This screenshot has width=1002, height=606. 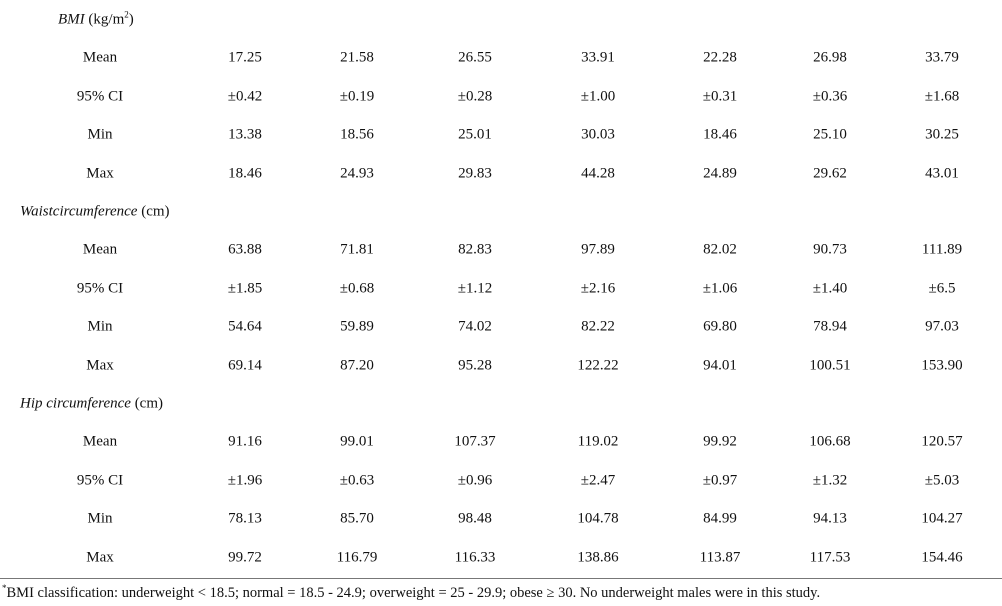 What do you see at coordinates (942, 518) in the screenshot?
I see `cell-value: 104.27` at bounding box center [942, 518].